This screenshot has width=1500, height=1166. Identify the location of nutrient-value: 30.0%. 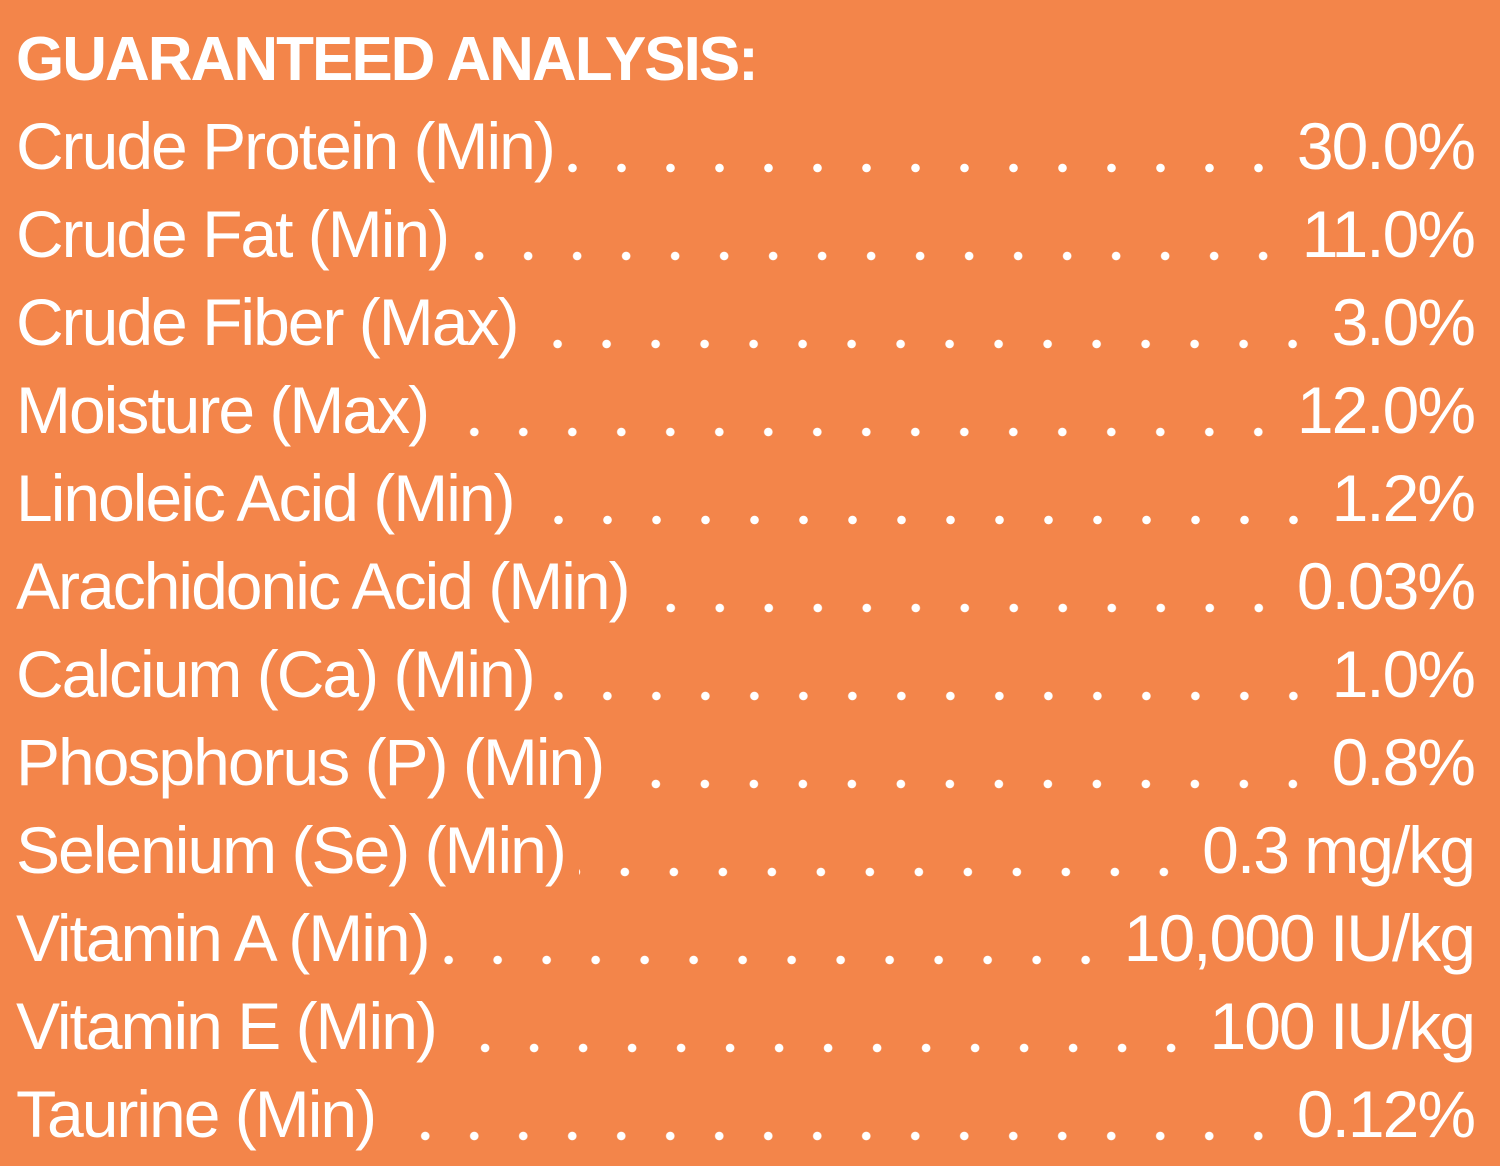
(1386, 146).